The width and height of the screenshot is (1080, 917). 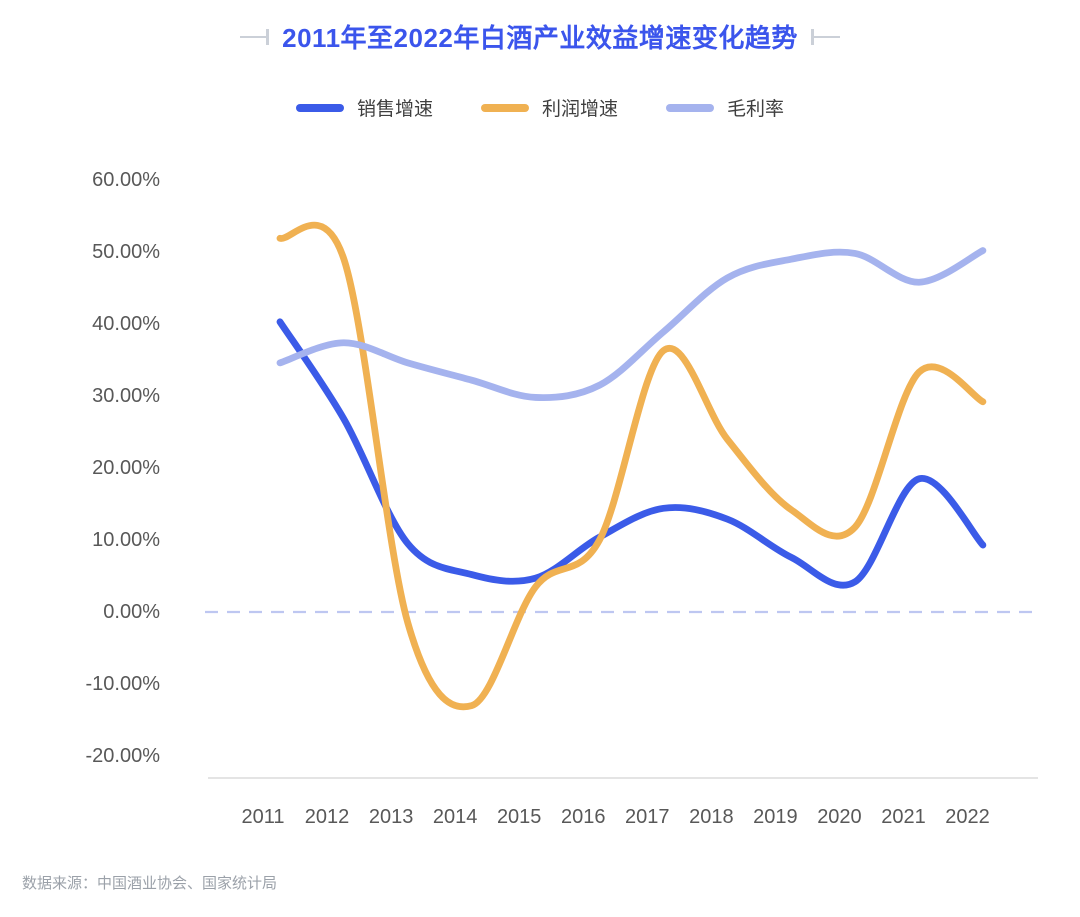 What do you see at coordinates (455, 817) in the screenshot?
I see `x-tick-3: 2014` at bounding box center [455, 817].